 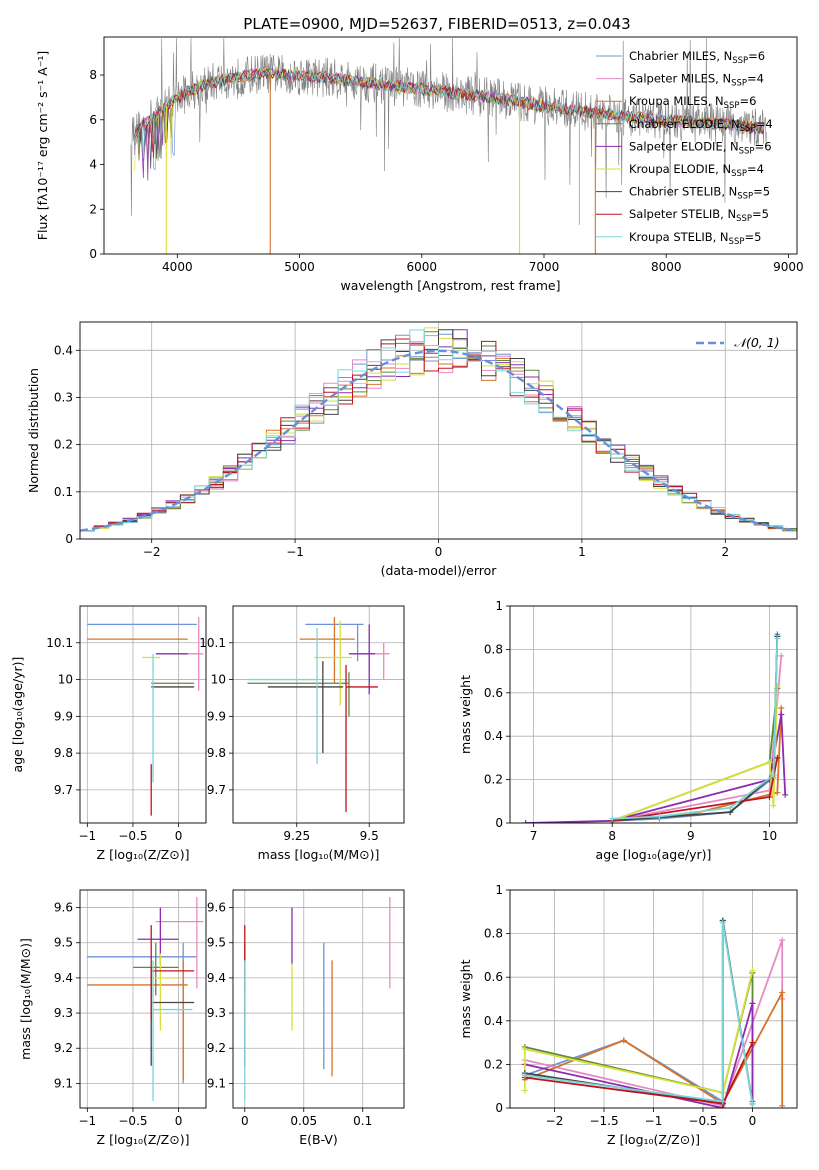 I want to click on x-tick-label: 8000, so click(x=666, y=267).